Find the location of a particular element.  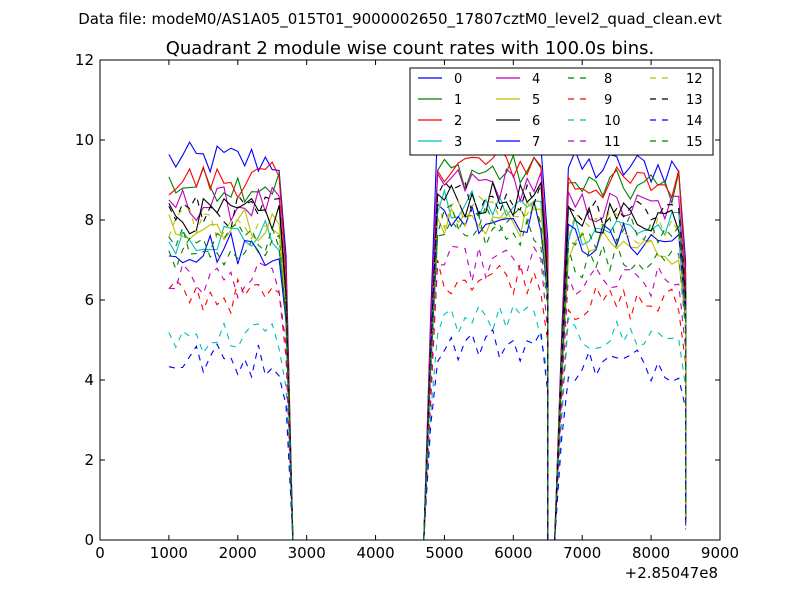

x-tick-label: 3000 is located at coordinates (307, 553).